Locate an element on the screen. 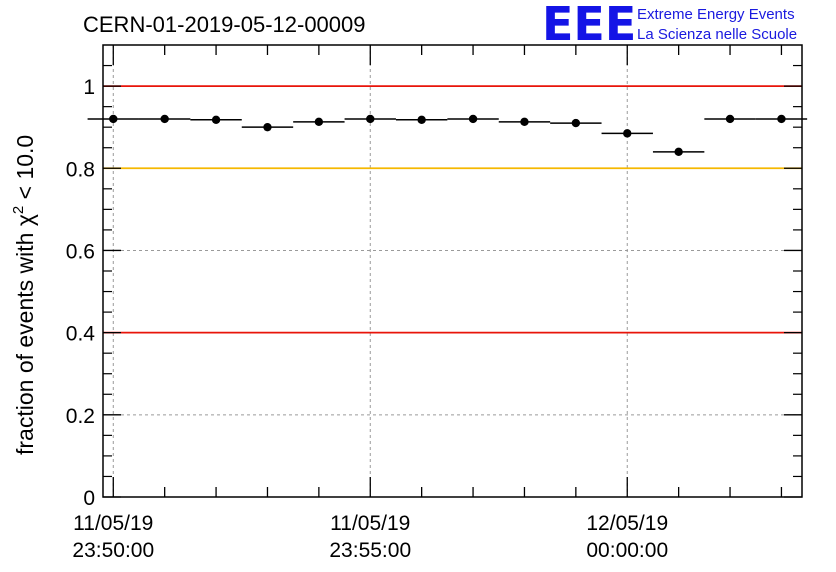  x-tick-label-time: 23:55:00 is located at coordinates (370, 550).